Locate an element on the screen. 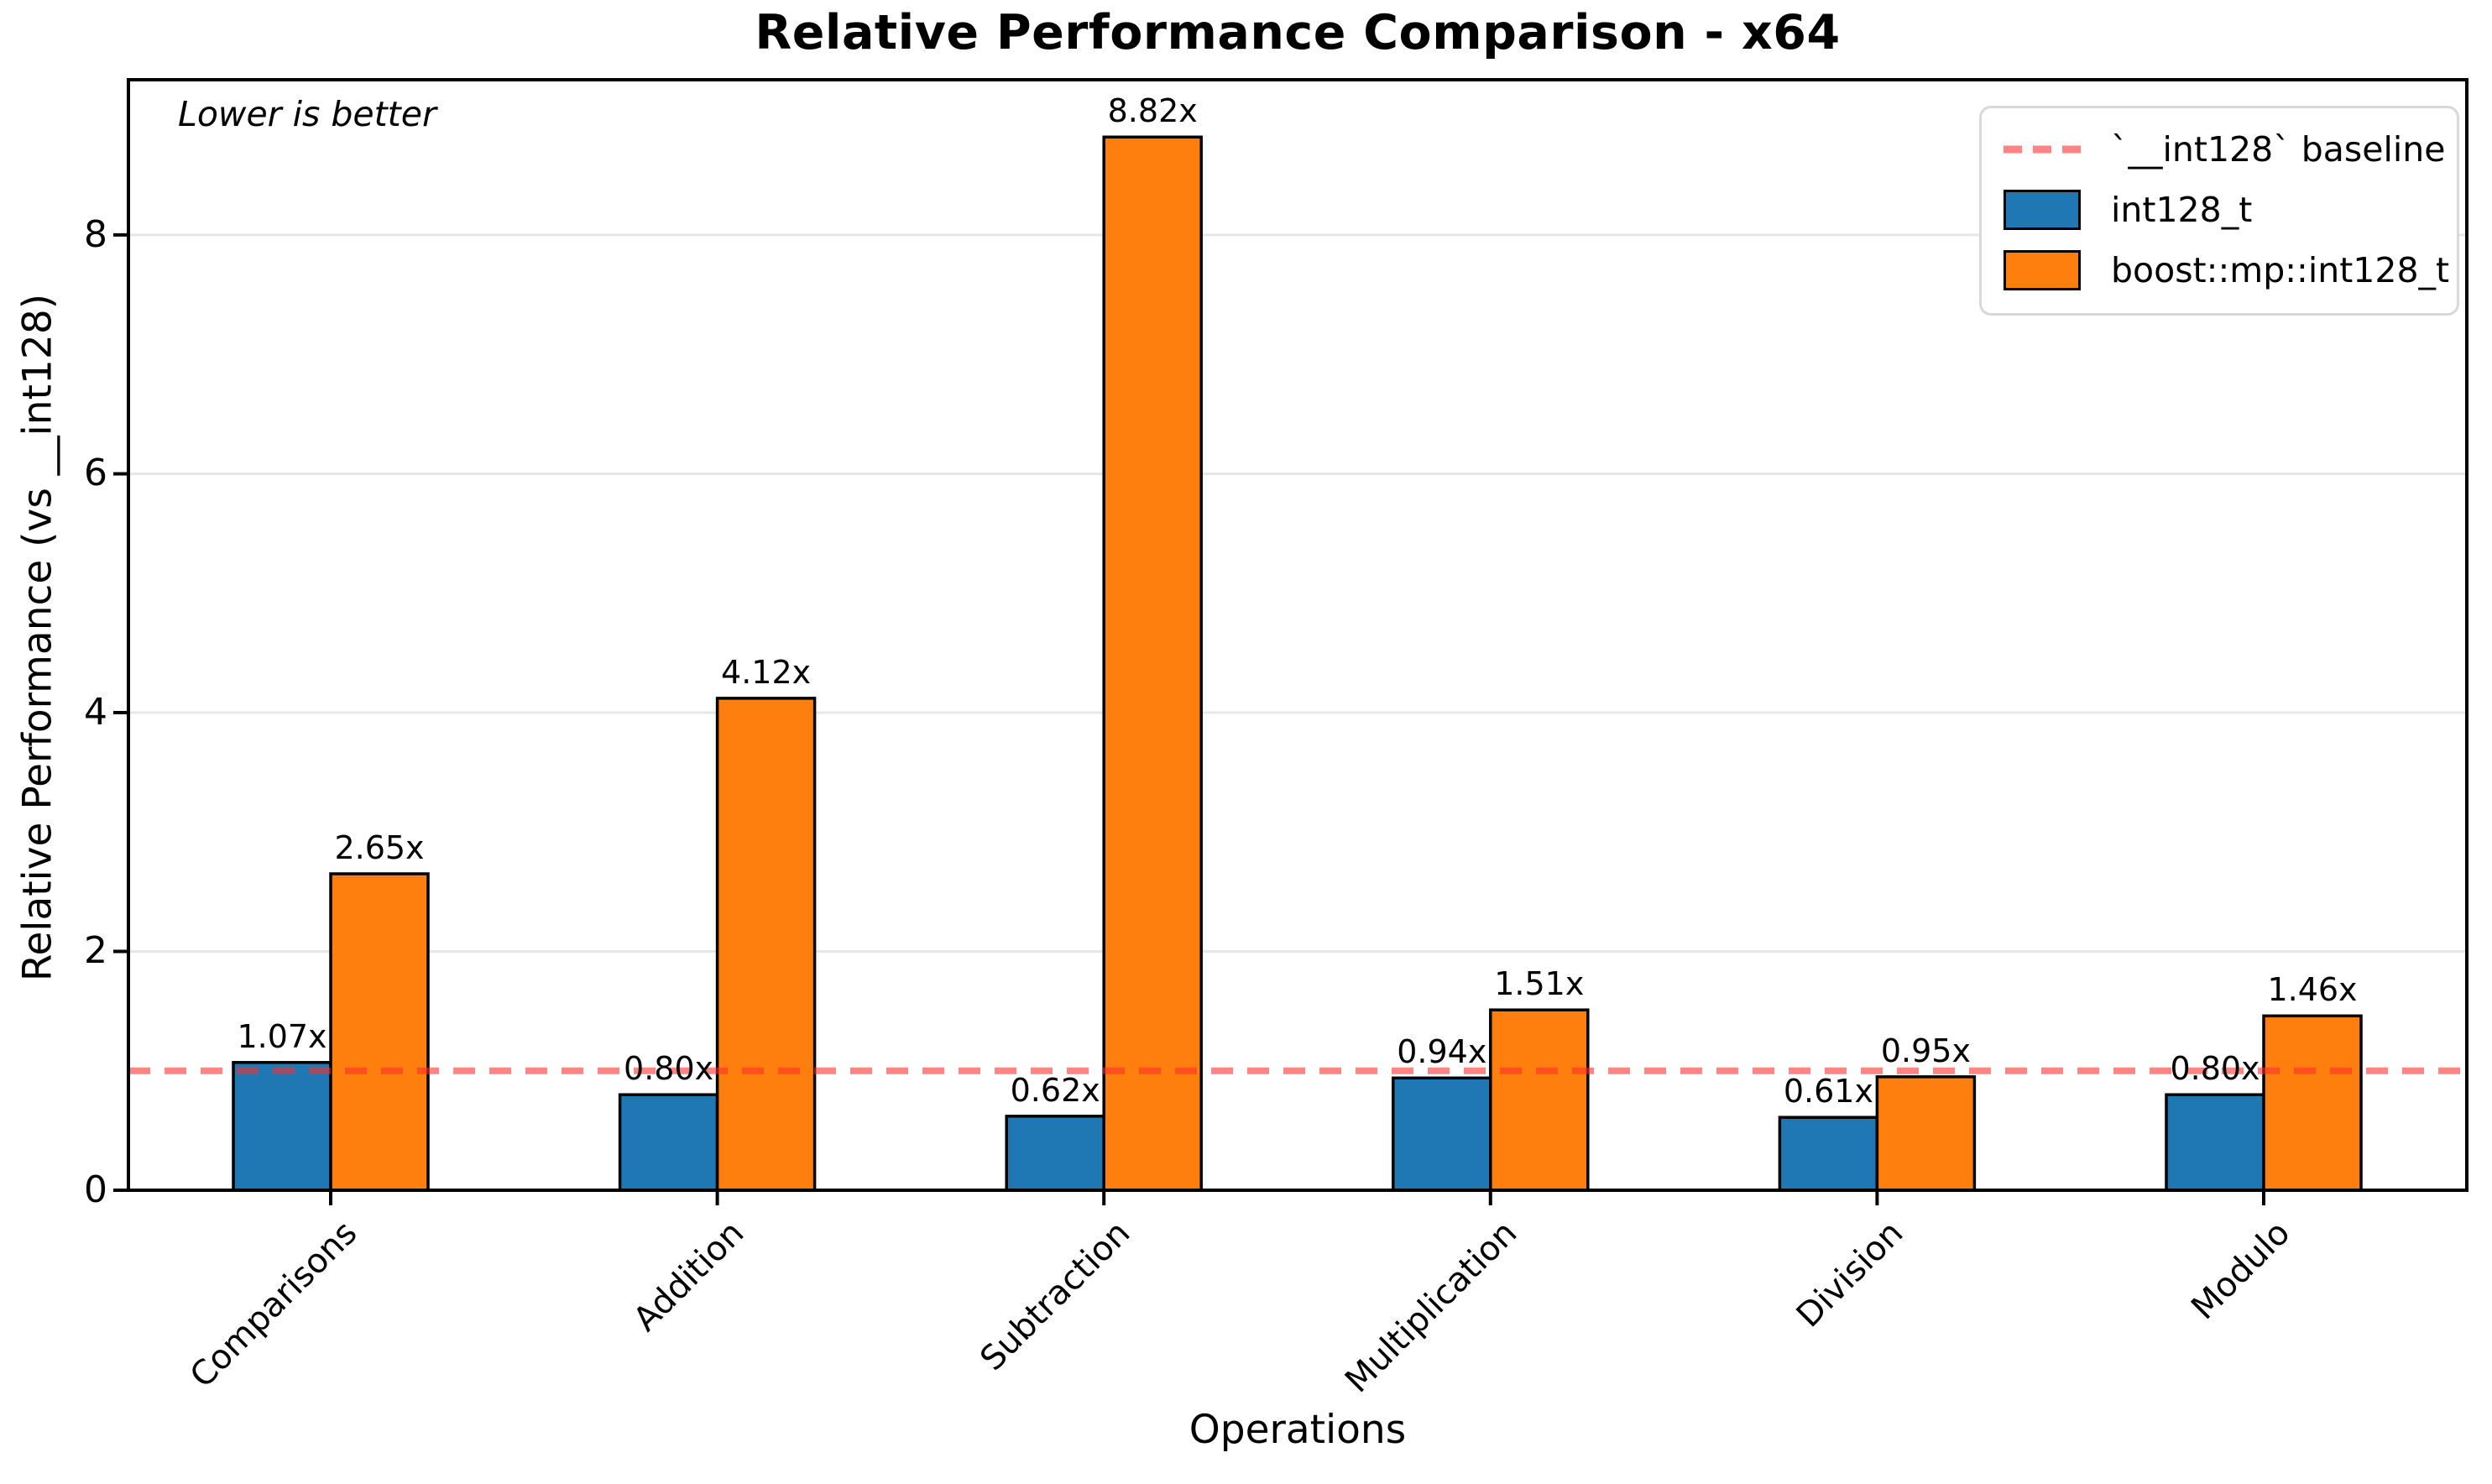 The image size is (2492, 1484). bar-value-label-multiplication-s0: 0.94x is located at coordinates (1442, 1052).